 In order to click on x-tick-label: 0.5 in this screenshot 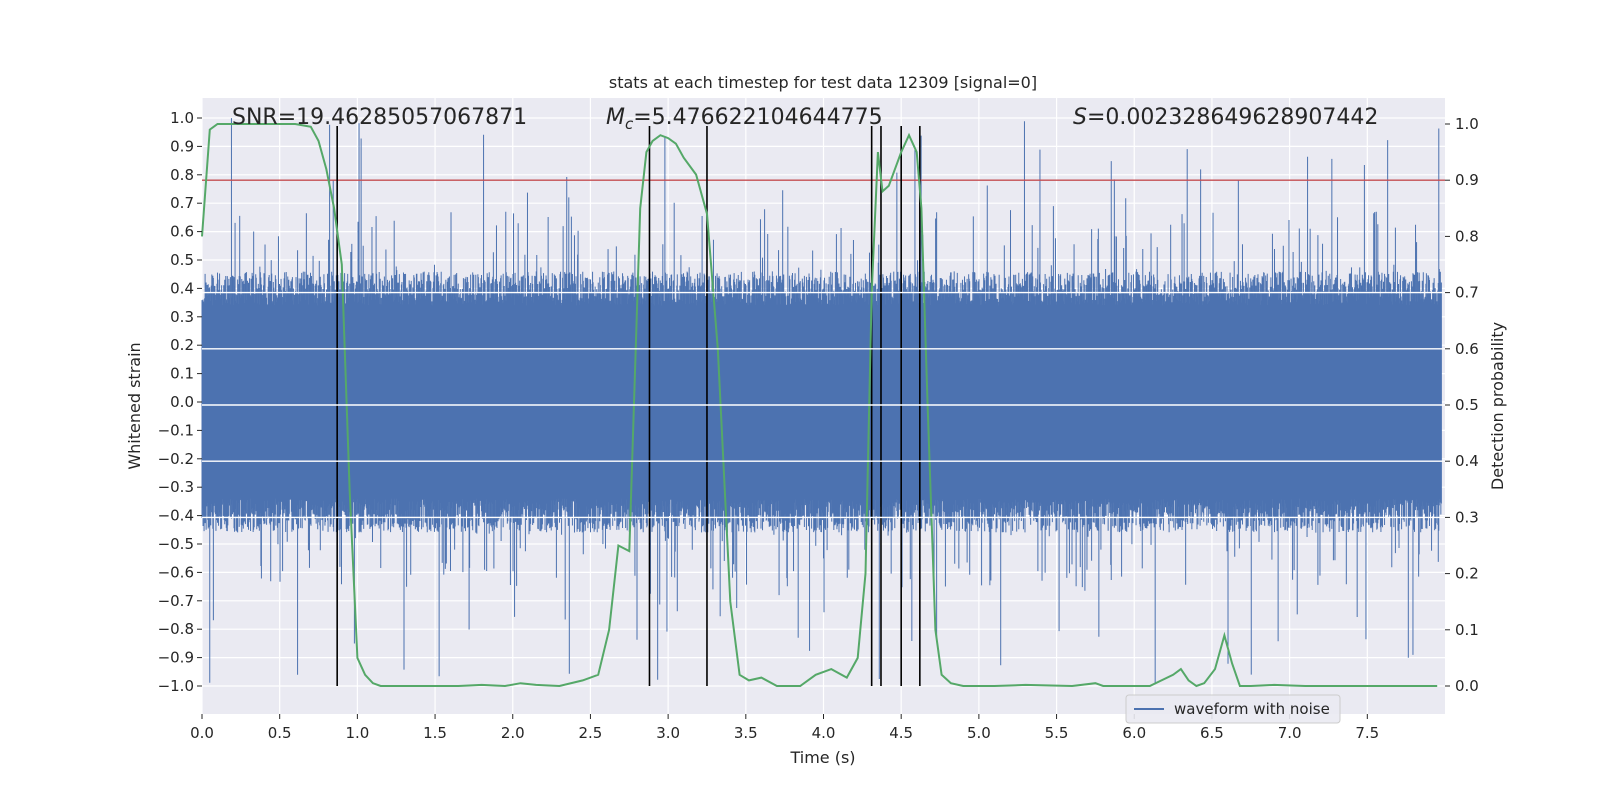, I will do `click(280, 733)`.